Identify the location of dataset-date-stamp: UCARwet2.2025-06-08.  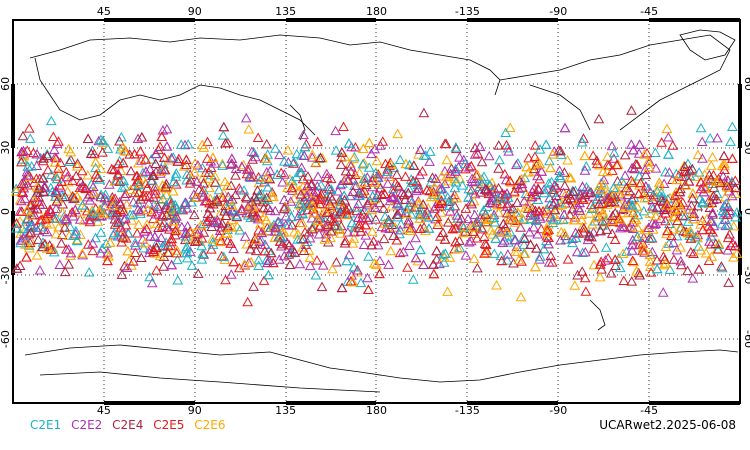
(667, 425).